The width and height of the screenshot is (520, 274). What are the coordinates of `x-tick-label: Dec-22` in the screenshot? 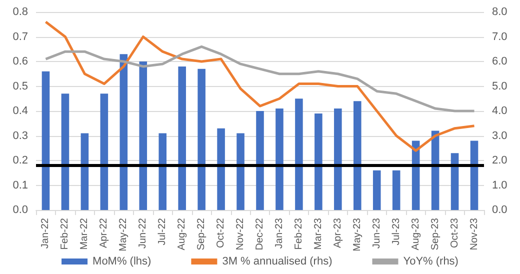 It's located at (260, 234).